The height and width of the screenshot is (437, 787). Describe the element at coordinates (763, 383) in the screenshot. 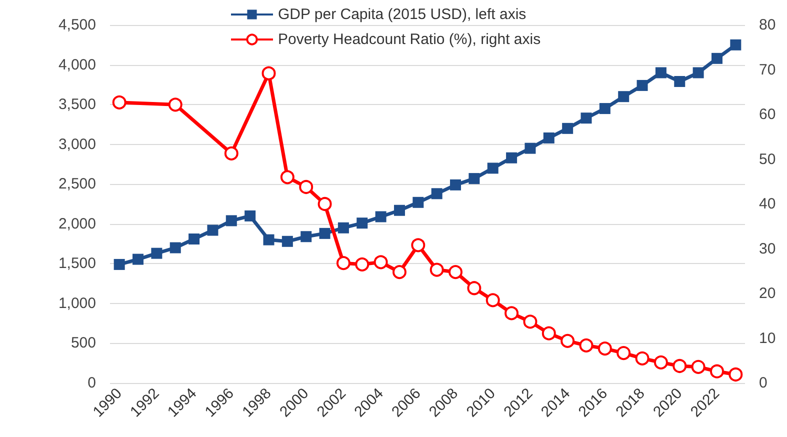

I see `y2-tick-label: 0` at that location.